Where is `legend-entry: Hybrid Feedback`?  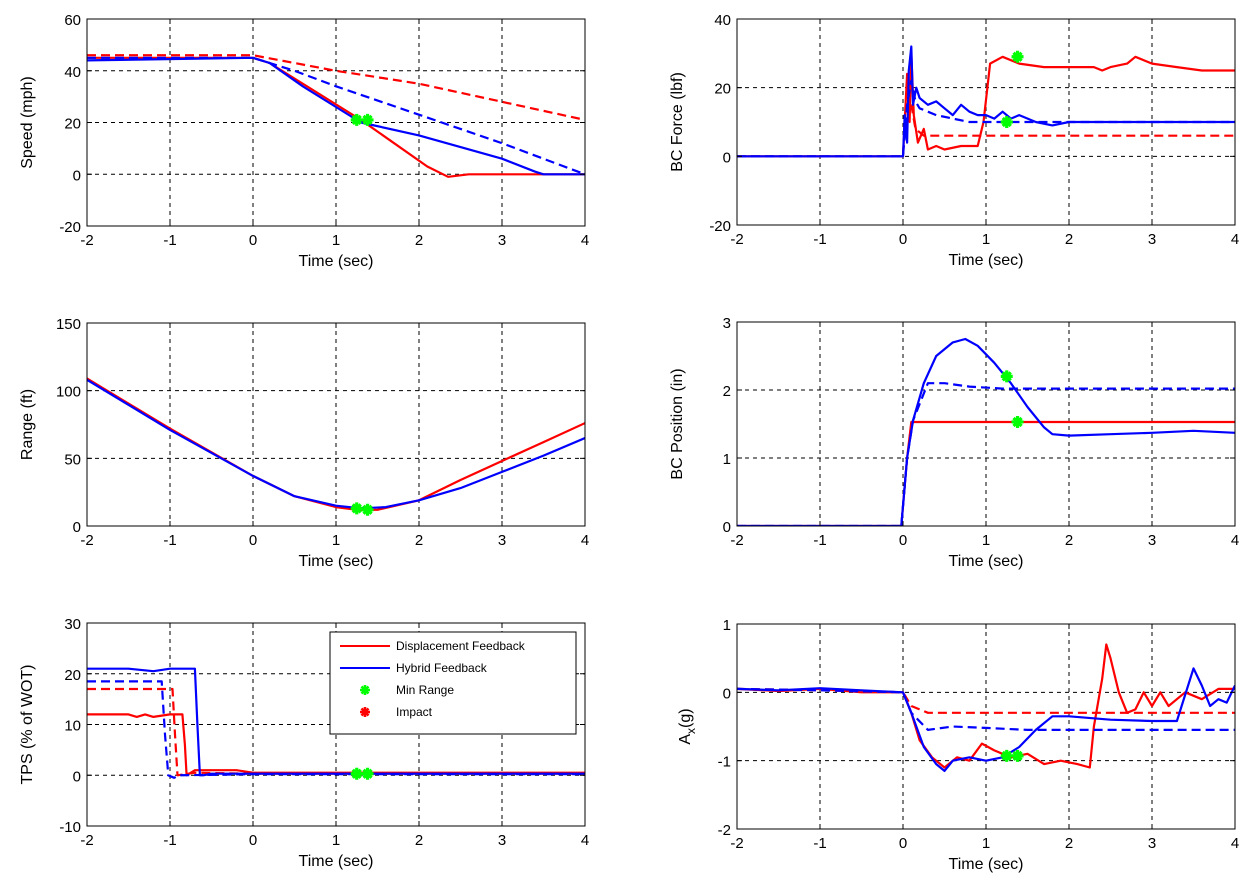 legend-entry: Hybrid Feedback is located at coordinates (414, 668).